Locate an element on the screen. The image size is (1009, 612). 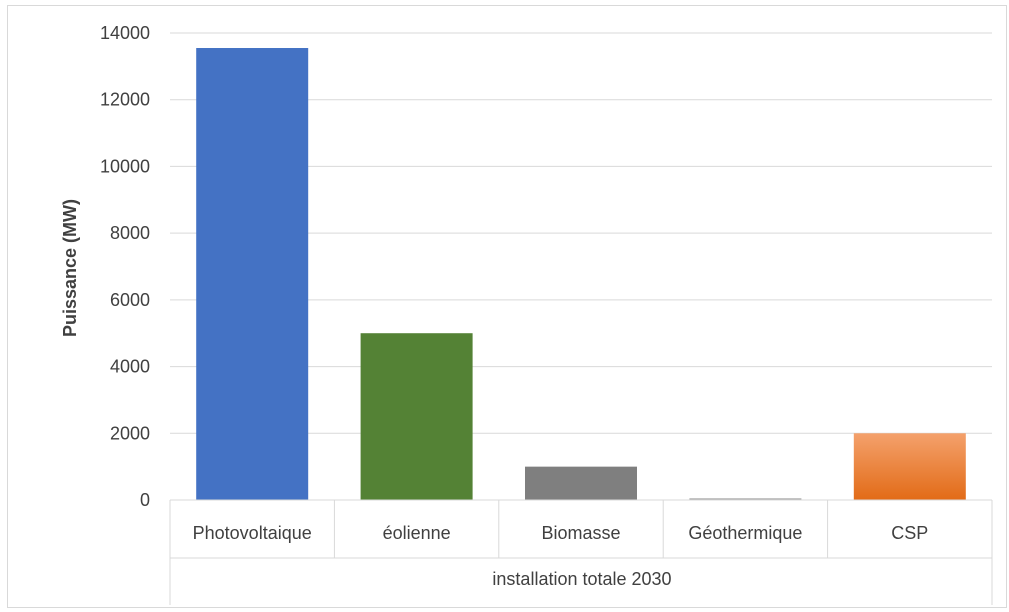
x-tick-label: Biomasse is located at coordinates (580, 533).